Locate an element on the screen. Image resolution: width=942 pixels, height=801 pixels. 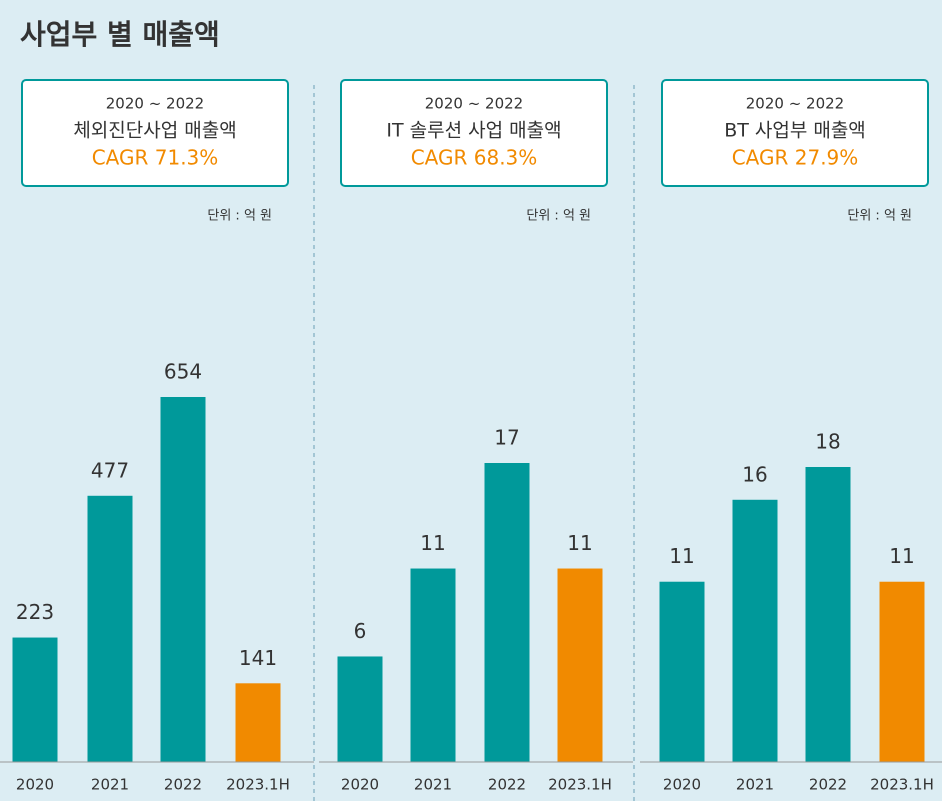
segment-name: IT 솔루션 사업 매출액 is located at coordinates (473, 131).